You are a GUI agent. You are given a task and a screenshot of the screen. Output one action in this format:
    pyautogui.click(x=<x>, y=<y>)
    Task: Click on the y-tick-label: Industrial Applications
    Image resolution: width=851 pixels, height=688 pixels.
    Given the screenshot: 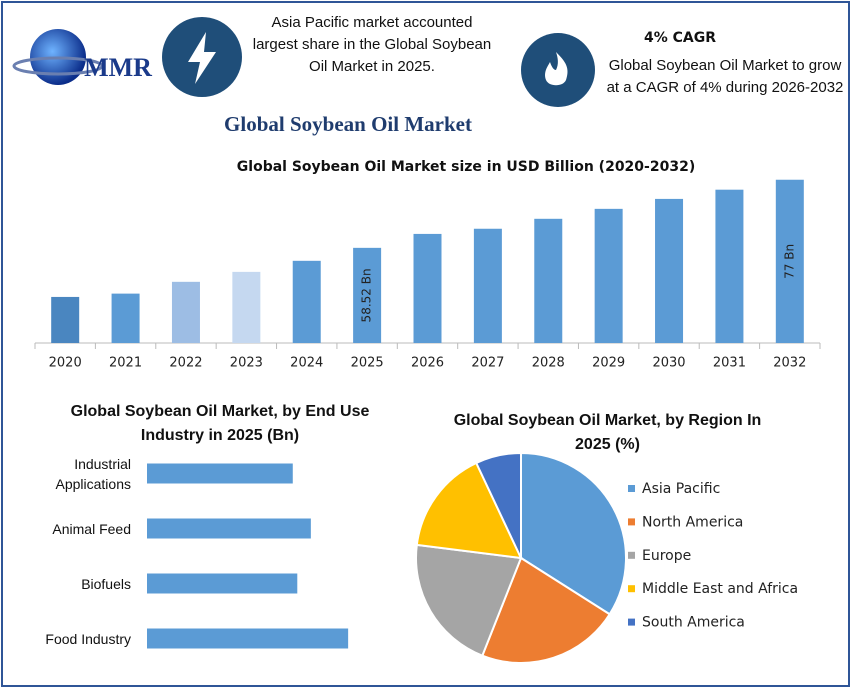 What is the action you would take?
    pyautogui.click(x=93, y=473)
    